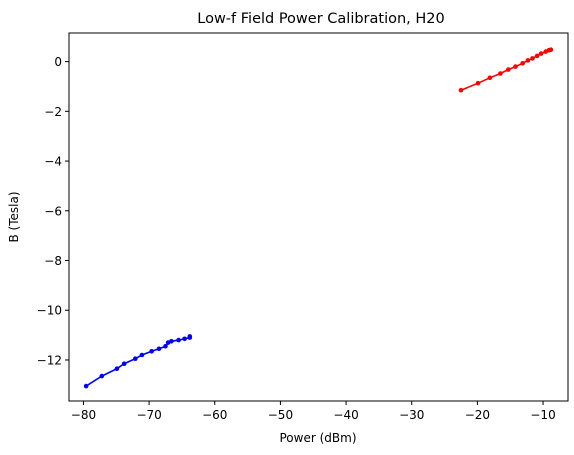 The width and height of the screenshot is (574, 455). I want to click on y-axis-label: B (Tesla), so click(14, 216).